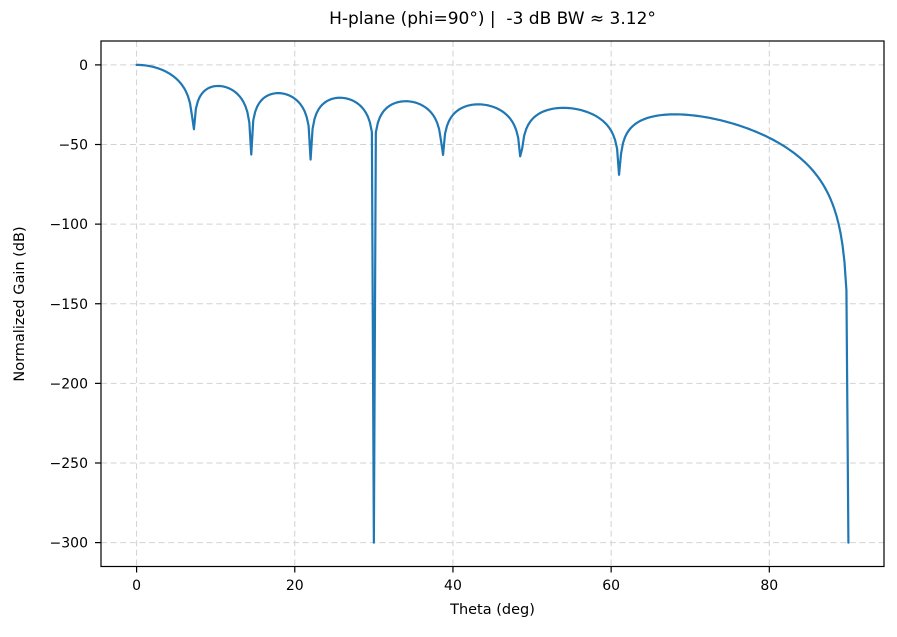 Image resolution: width=897 pixels, height=637 pixels. What do you see at coordinates (69, 305) in the screenshot?
I see `y-tick-label: −150` at bounding box center [69, 305].